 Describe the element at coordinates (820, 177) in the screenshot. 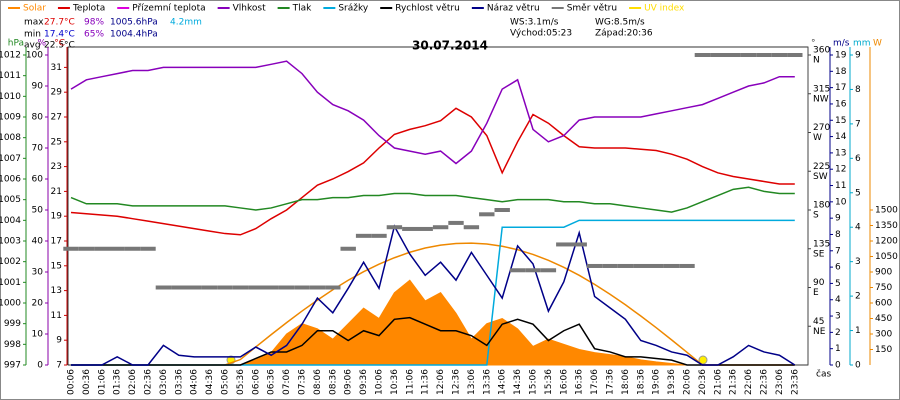

I see `tick-label: SW` at that location.